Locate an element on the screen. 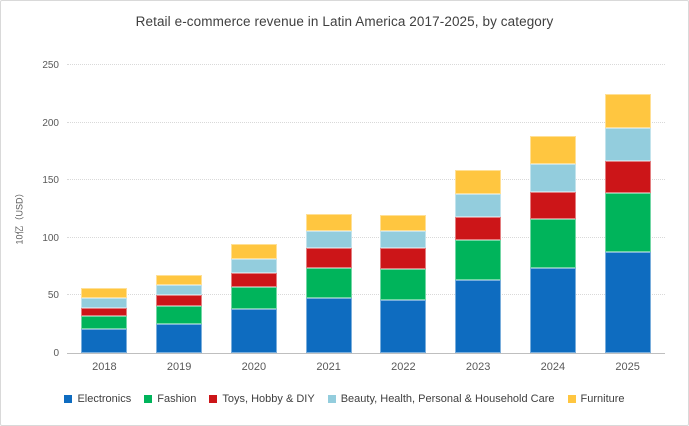  bar-segment-2025-fashion is located at coordinates (627, 222).